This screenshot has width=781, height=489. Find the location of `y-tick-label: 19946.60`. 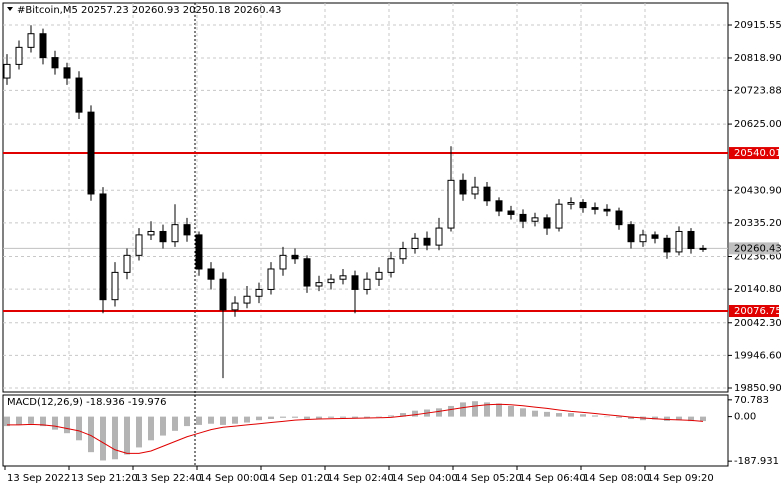

y-tick-label: 19946.60 is located at coordinates (757, 355).